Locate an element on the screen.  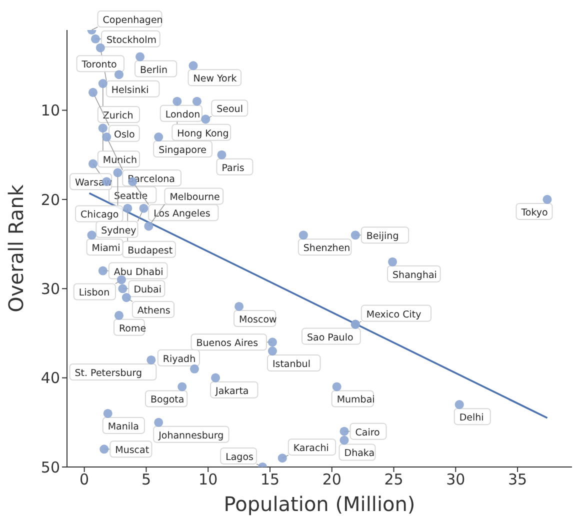
annotation: Stockholm is located at coordinates (131, 40).